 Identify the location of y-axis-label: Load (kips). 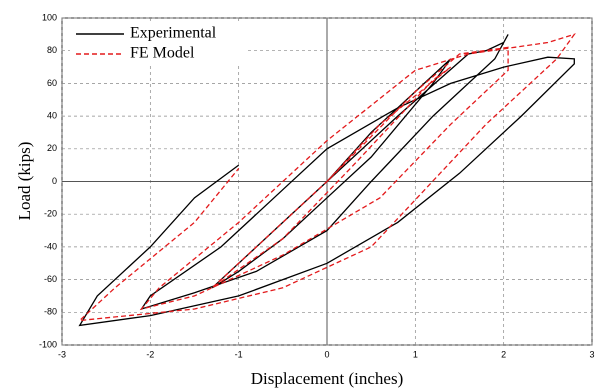
(24, 181).